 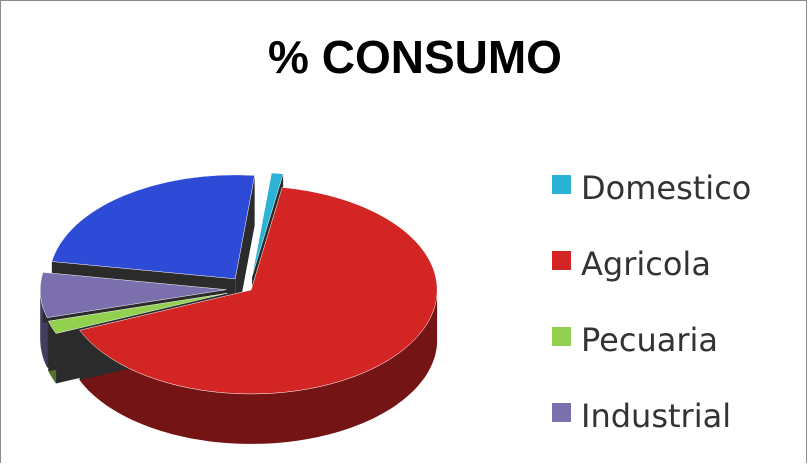 I want to click on pie-slice-pecuaria, so click(x=137, y=313).